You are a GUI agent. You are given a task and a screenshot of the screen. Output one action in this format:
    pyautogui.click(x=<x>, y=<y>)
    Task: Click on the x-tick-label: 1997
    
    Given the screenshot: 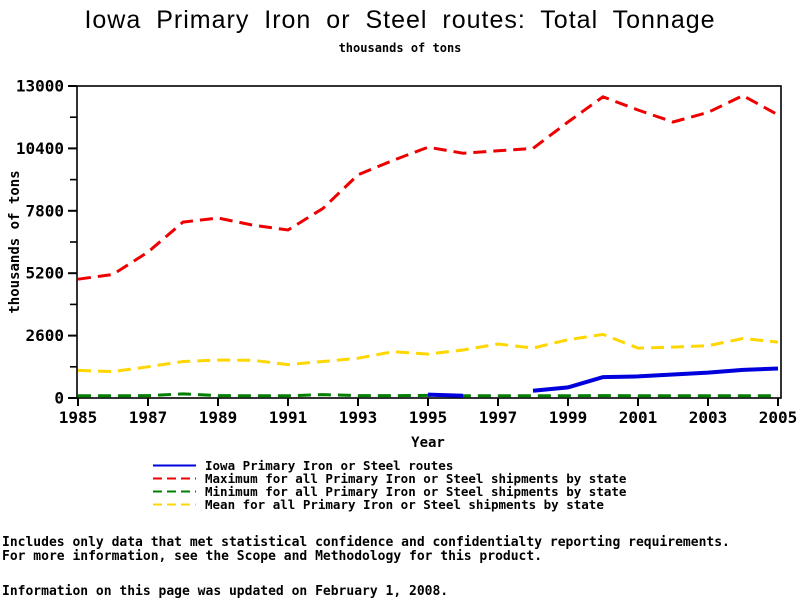 What is the action you would take?
    pyautogui.click(x=498, y=417)
    